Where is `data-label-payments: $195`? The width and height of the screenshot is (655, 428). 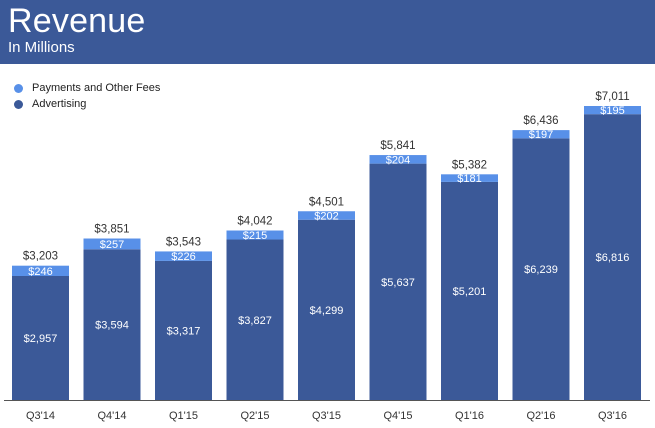
data-label-payments: $195 is located at coordinates (612, 111).